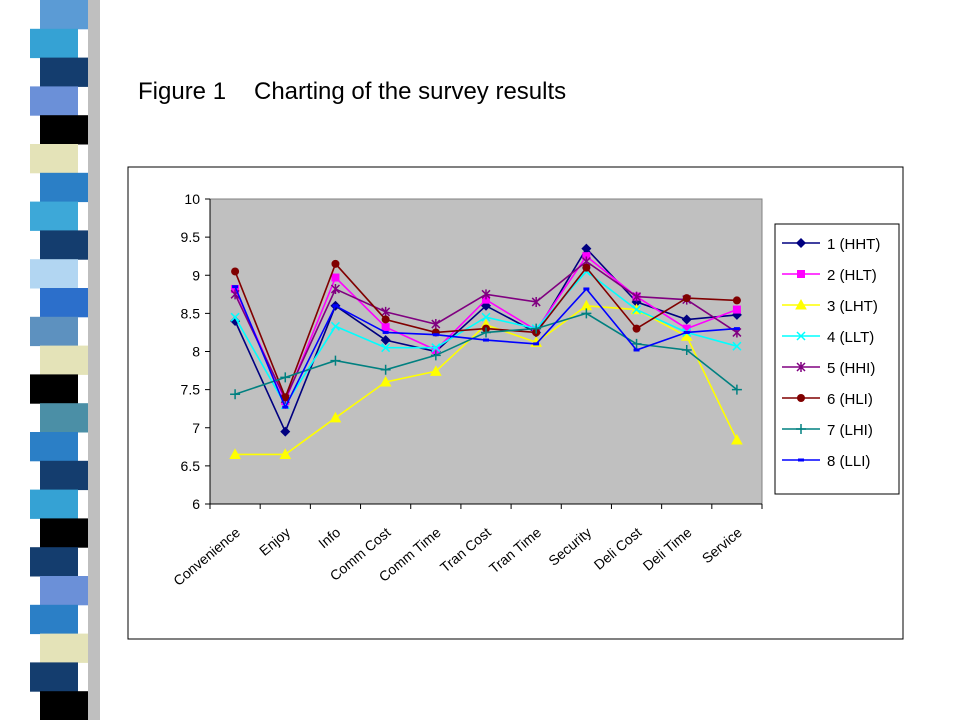 The height and width of the screenshot is (720, 960). I want to click on y-tick-label: 8, so click(196, 352).